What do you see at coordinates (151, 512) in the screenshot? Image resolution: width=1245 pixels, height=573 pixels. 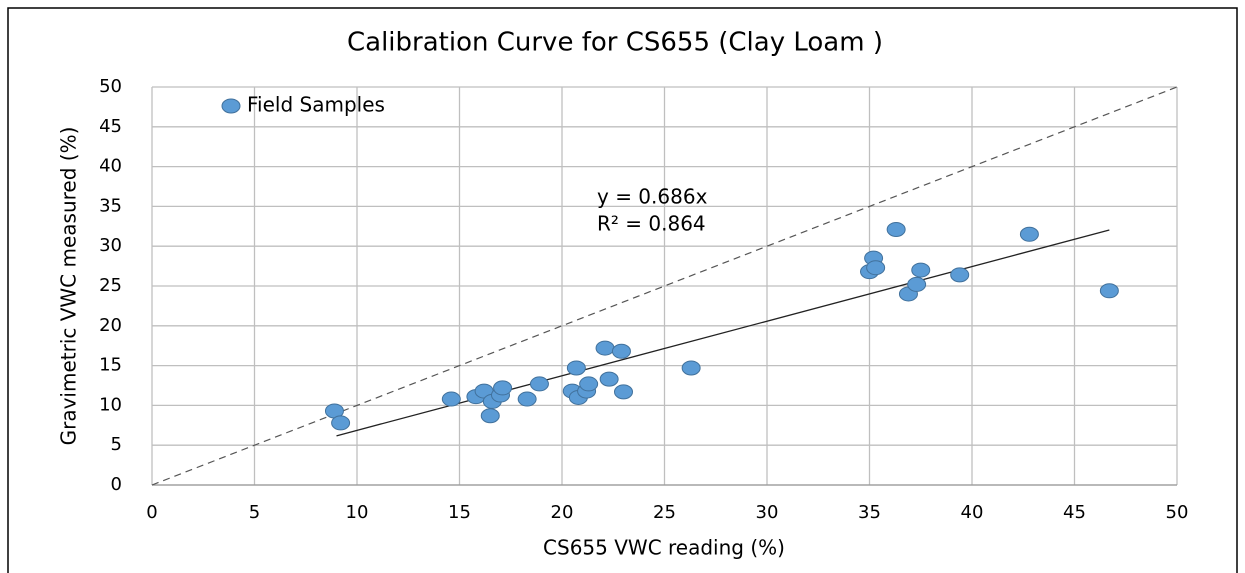 I see `x-tick-label: 0` at bounding box center [151, 512].